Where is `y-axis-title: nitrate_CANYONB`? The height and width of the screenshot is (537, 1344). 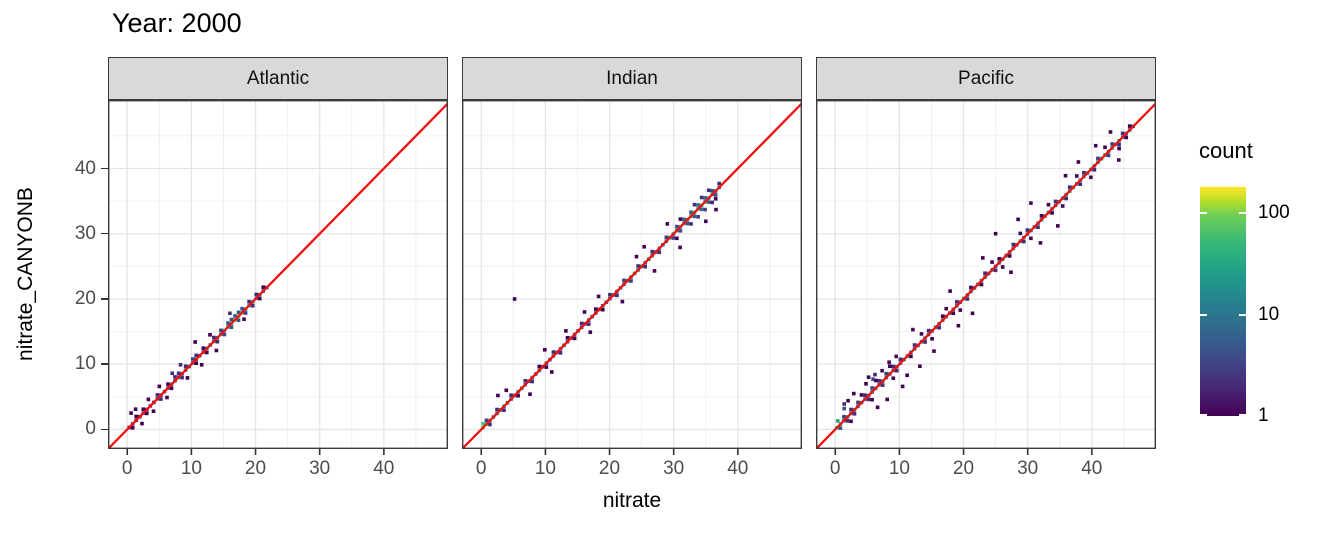
y-axis-title: nitrate_CANYONB is located at coordinates (25, 274).